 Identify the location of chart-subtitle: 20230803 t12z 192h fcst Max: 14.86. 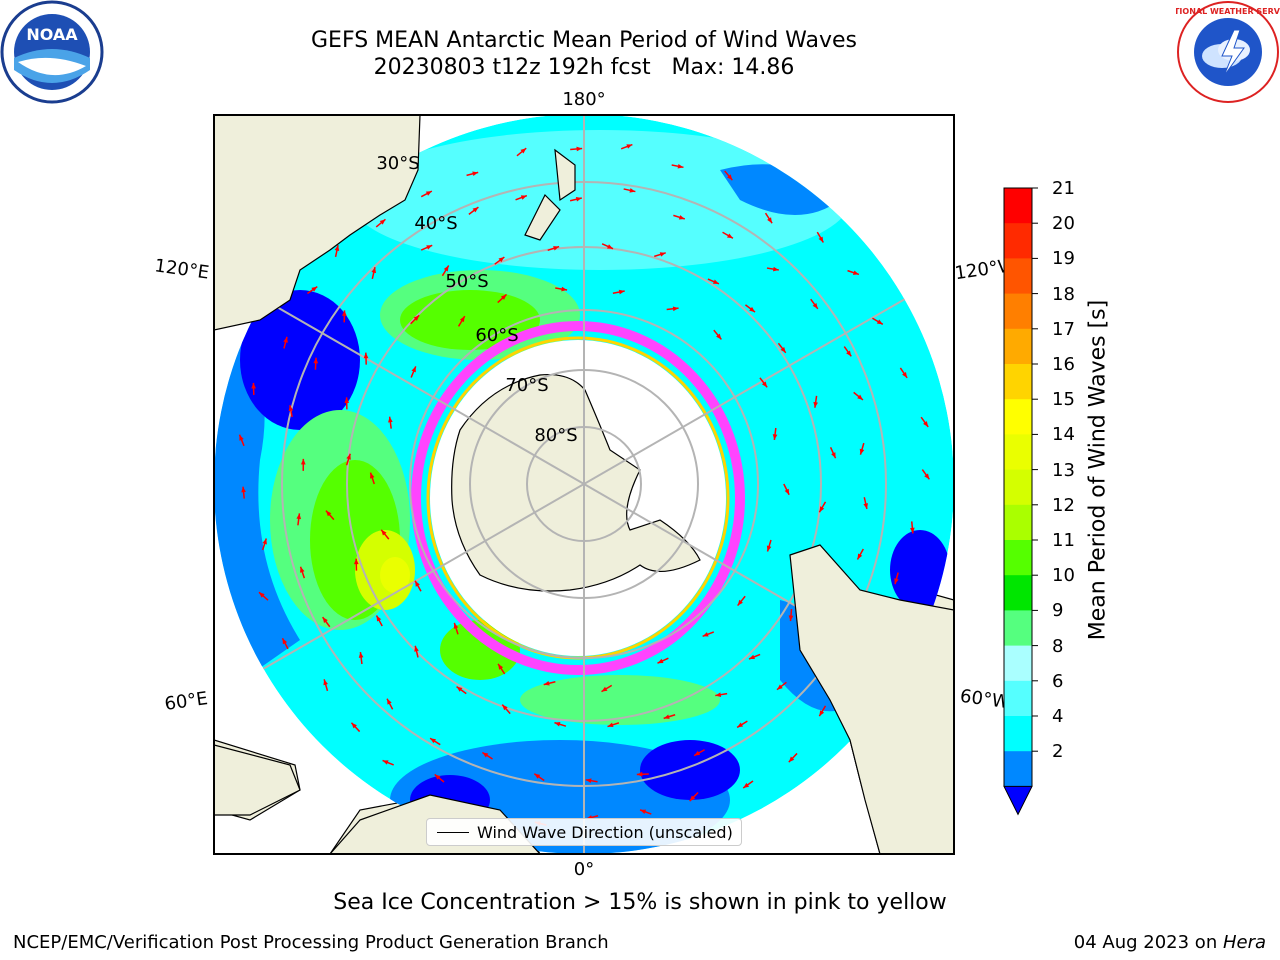
(584, 67).